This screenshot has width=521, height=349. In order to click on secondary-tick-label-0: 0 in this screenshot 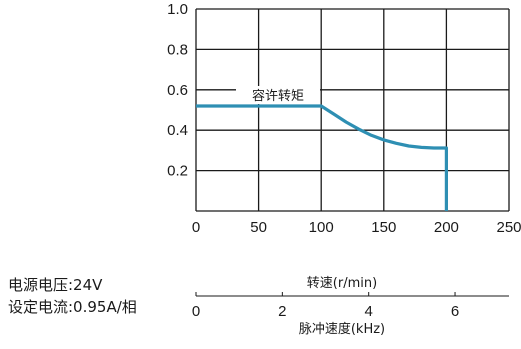, I will do `click(196, 311)`.